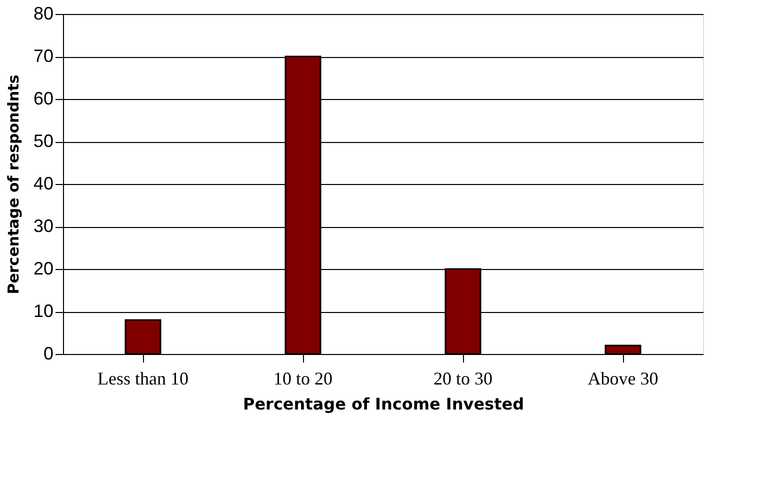 The width and height of the screenshot is (772, 479). Describe the element at coordinates (43, 98) in the screenshot. I see `y-tick-label: 60` at that location.